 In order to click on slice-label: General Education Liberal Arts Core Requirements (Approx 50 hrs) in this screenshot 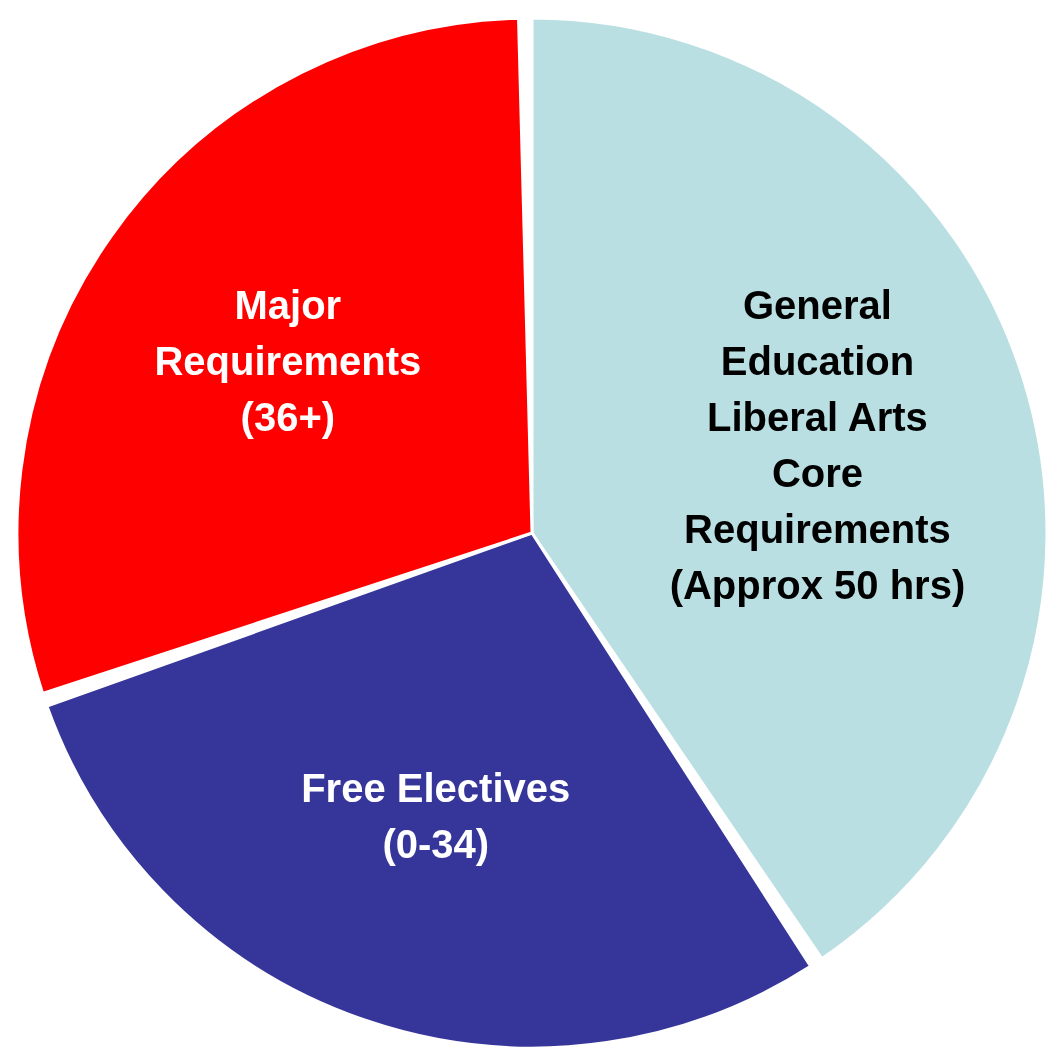, I will do `click(817, 445)`.